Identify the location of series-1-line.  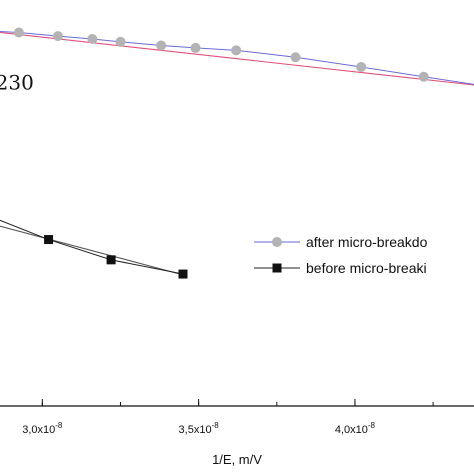
(237, 58).